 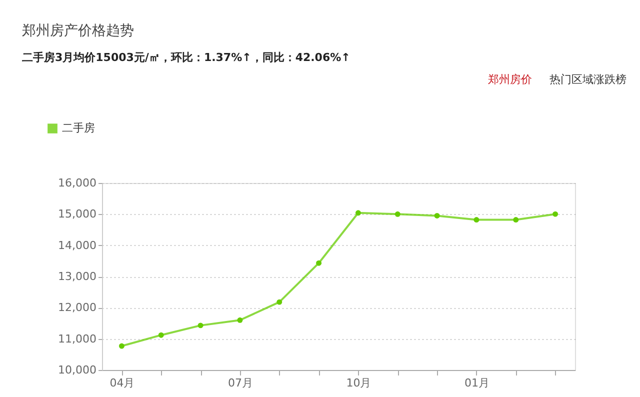 What do you see at coordinates (477, 383) in the screenshot?
I see `x-tick-label: 01月` at bounding box center [477, 383].